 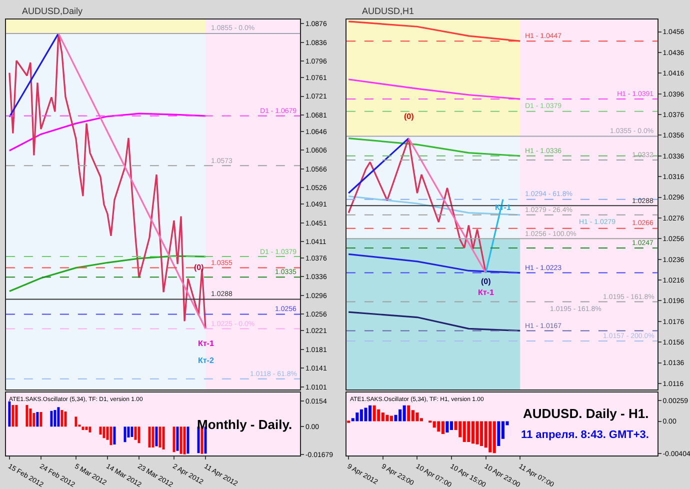 What do you see at coordinates (53, 11) in the screenshot?
I see `chart-title: AUDUSD,Daily` at bounding box center [53, 11].